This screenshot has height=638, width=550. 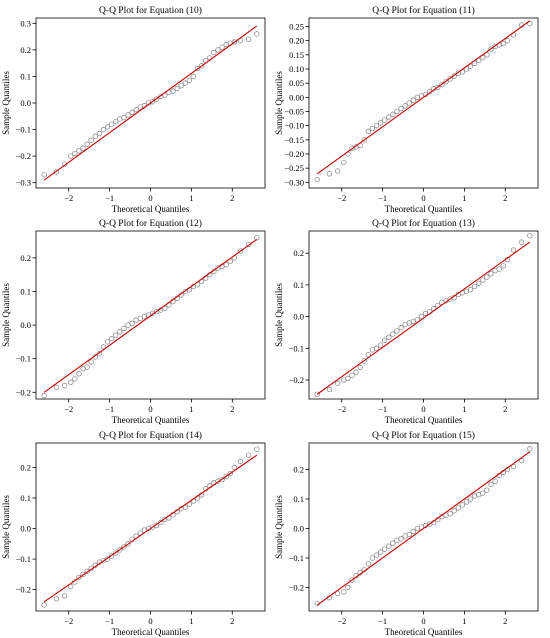 I want to click on y-tick-label: −0.3, so click(x=23, y=183).